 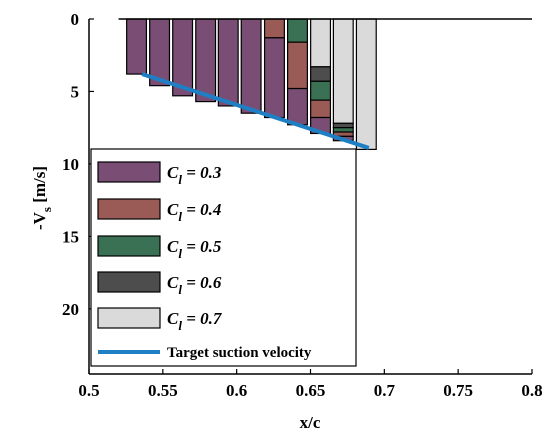 I want to click on x-tick-label: 0.6, so click(x=236, y=390).